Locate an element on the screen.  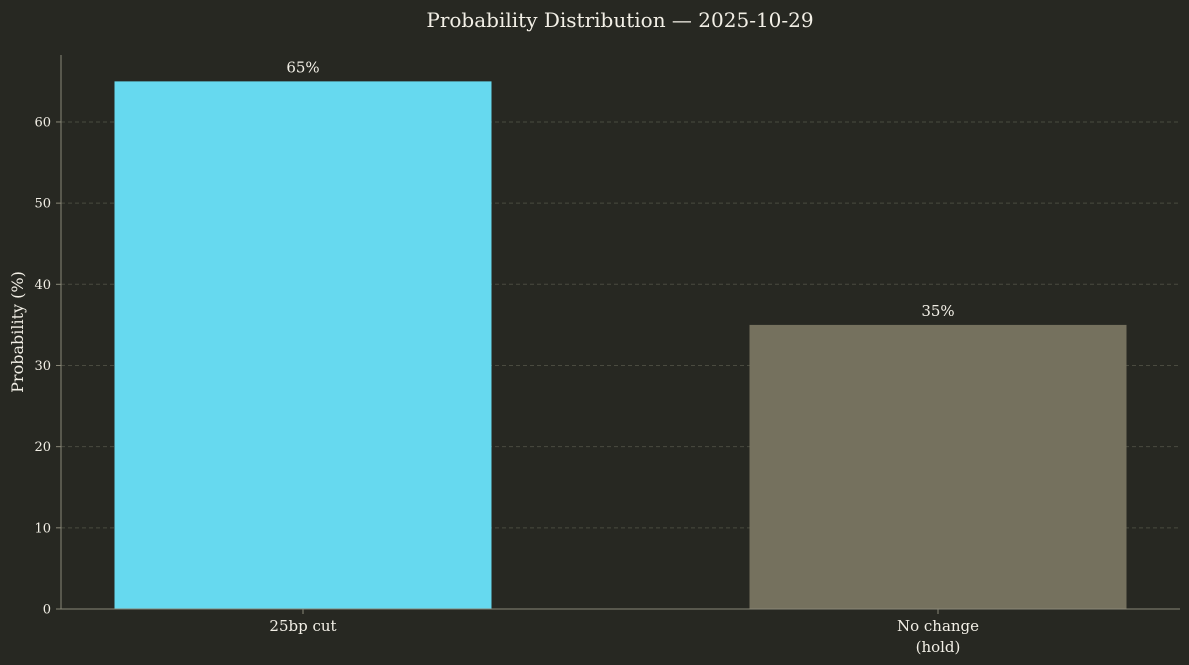
data-label-0: 65% is located at coordinates (302, 67).